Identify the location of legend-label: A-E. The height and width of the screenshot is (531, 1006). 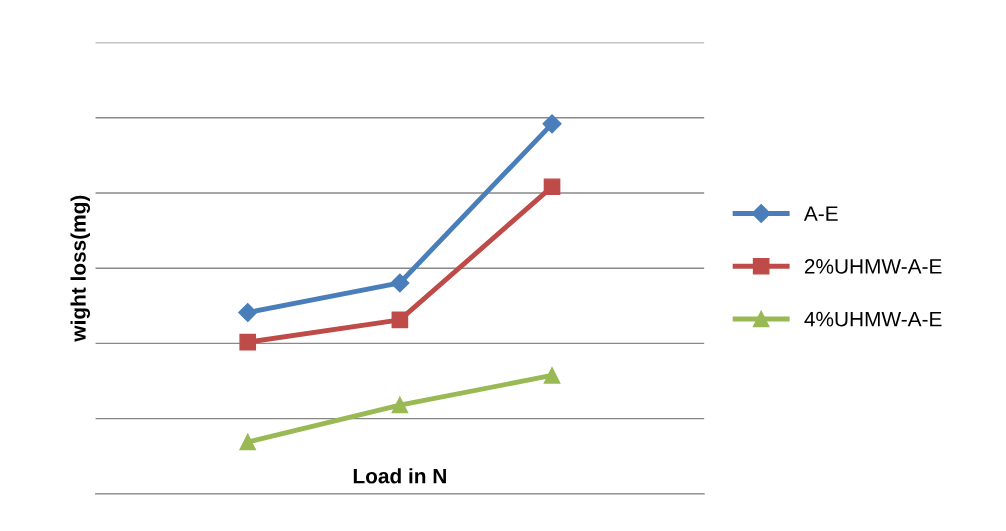
(820, 213).